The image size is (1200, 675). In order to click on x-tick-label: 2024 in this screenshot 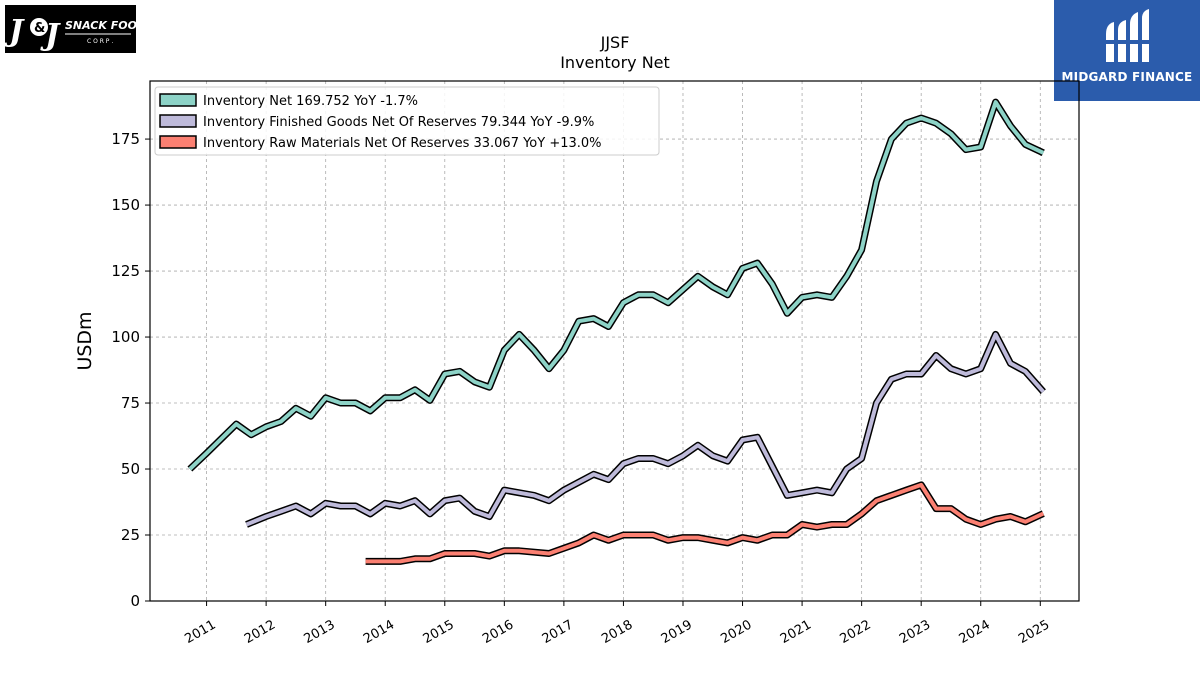, I will do `click(975, 632)`.